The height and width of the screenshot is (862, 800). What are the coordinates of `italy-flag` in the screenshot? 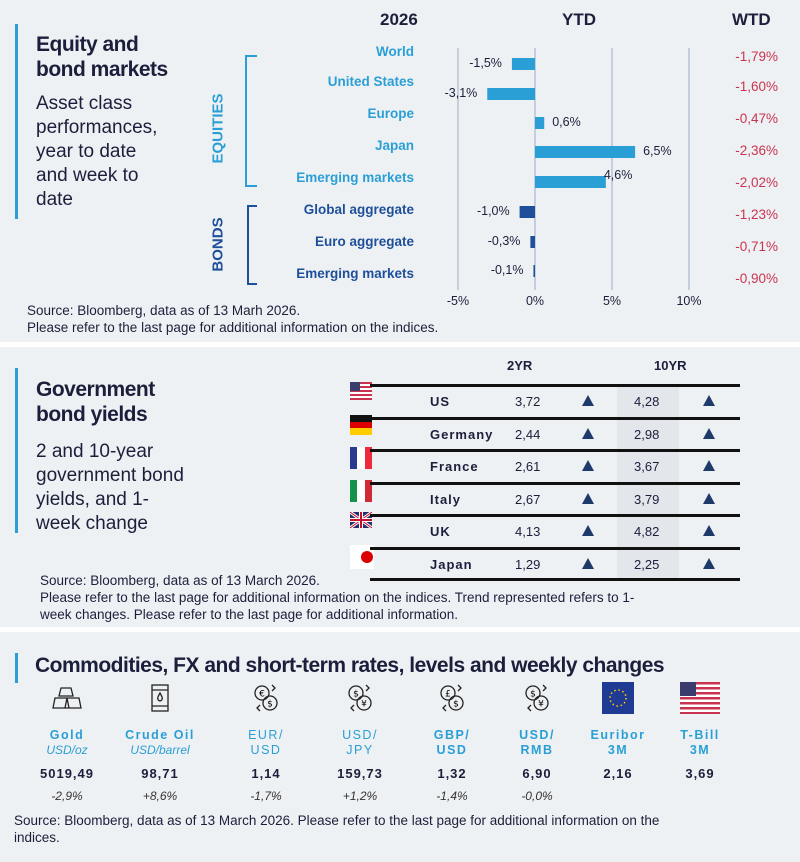 It's located at (361, 493).